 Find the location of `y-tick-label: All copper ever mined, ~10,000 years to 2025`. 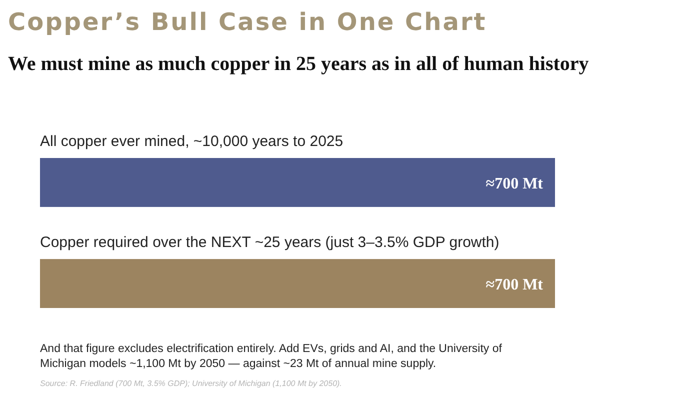

y-tick-label: All copper ever mined, ~10,000 years to 2025 is located at coordinates (192, 141).